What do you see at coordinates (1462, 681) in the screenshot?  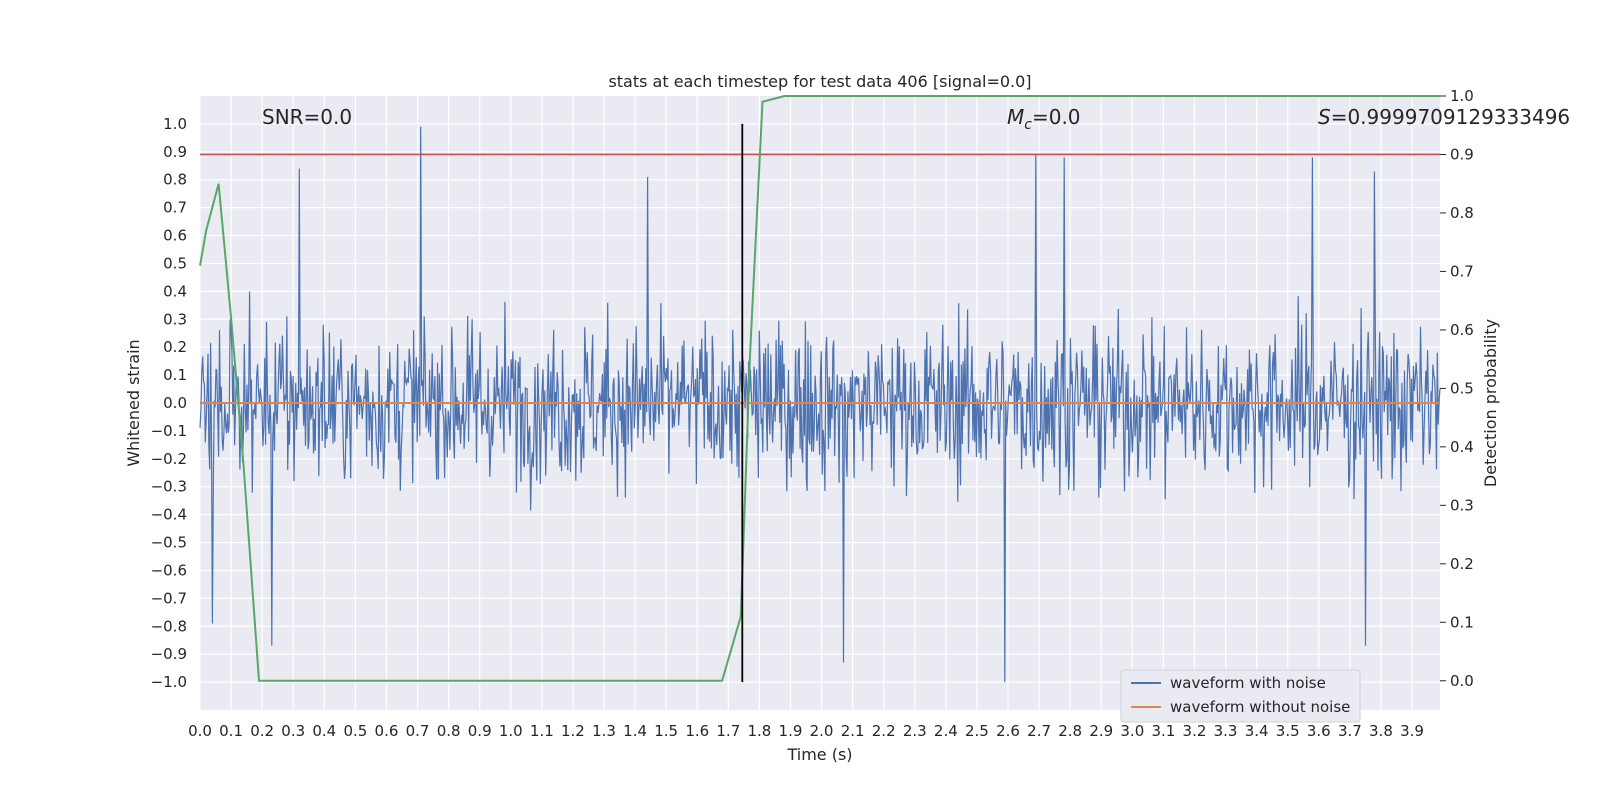 I see `y-tick-right-label: 0.0` at bounding box center [1462, 681].